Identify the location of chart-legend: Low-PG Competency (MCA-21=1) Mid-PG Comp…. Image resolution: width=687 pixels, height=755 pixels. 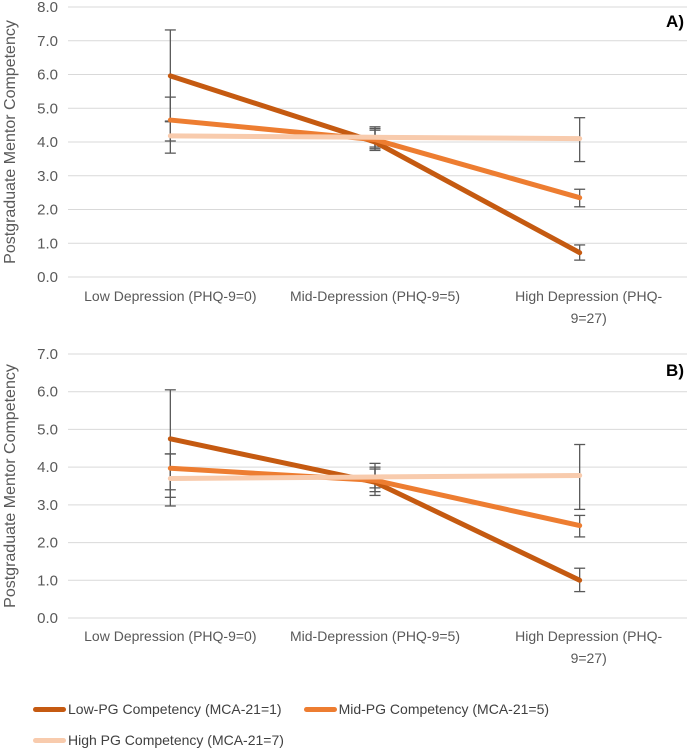
(343, 717).